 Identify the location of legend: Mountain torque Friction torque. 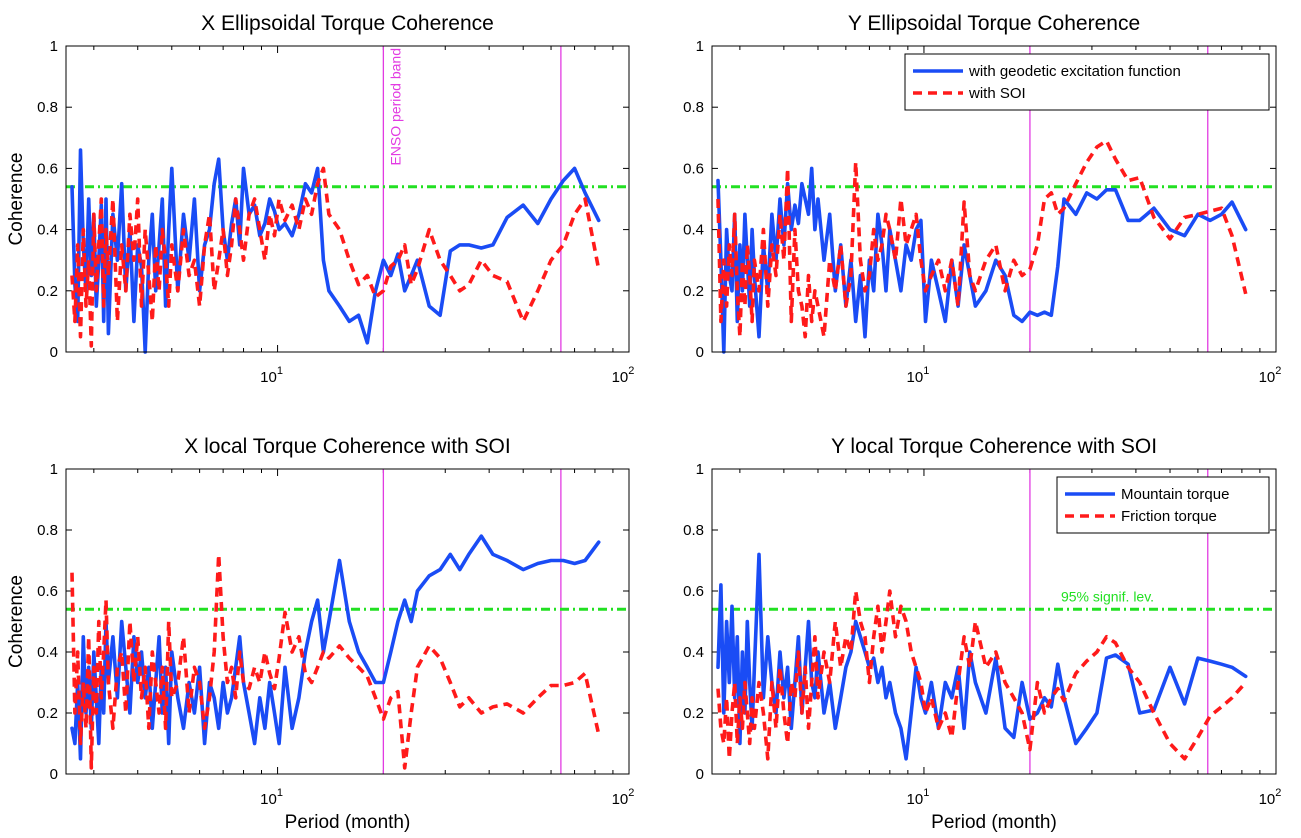
(1163, 505).